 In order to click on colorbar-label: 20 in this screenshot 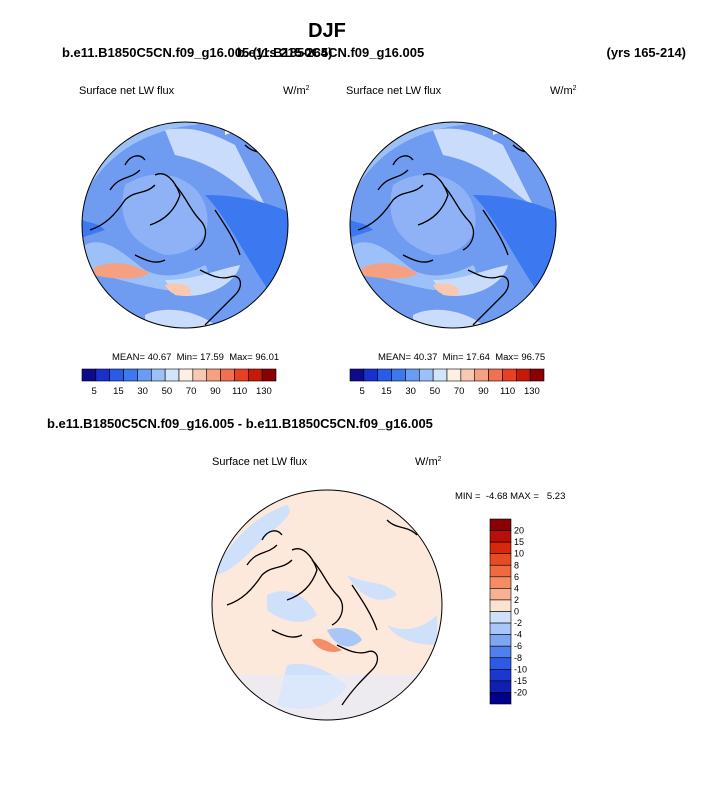, I will do `click(519, 531)`.